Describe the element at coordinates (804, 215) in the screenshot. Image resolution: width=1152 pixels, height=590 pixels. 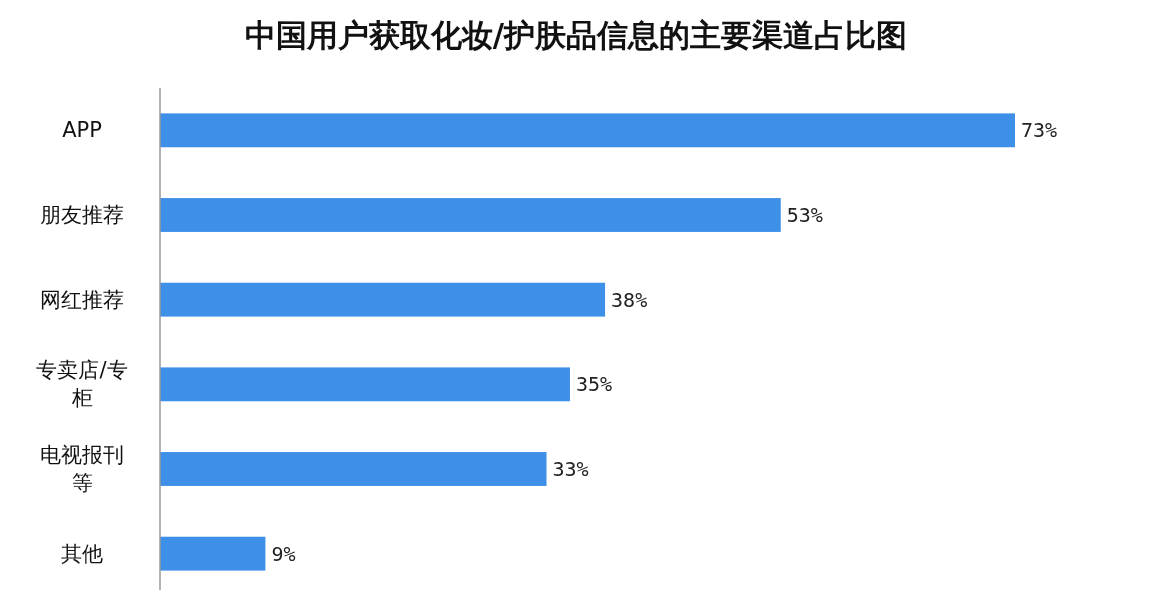
I see `data-label: 53%` at that location.